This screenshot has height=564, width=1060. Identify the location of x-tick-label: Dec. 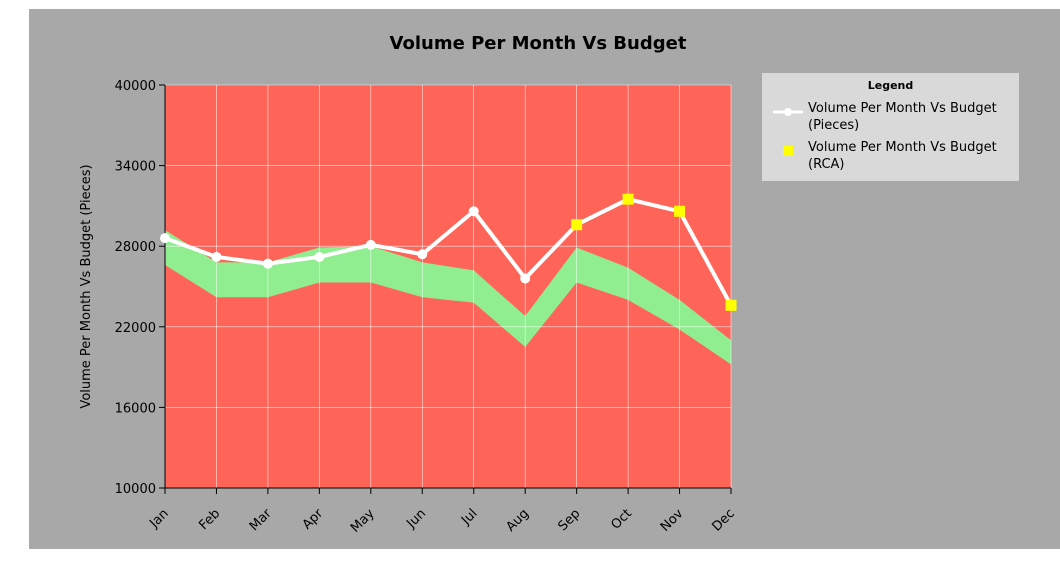
(723, 520).